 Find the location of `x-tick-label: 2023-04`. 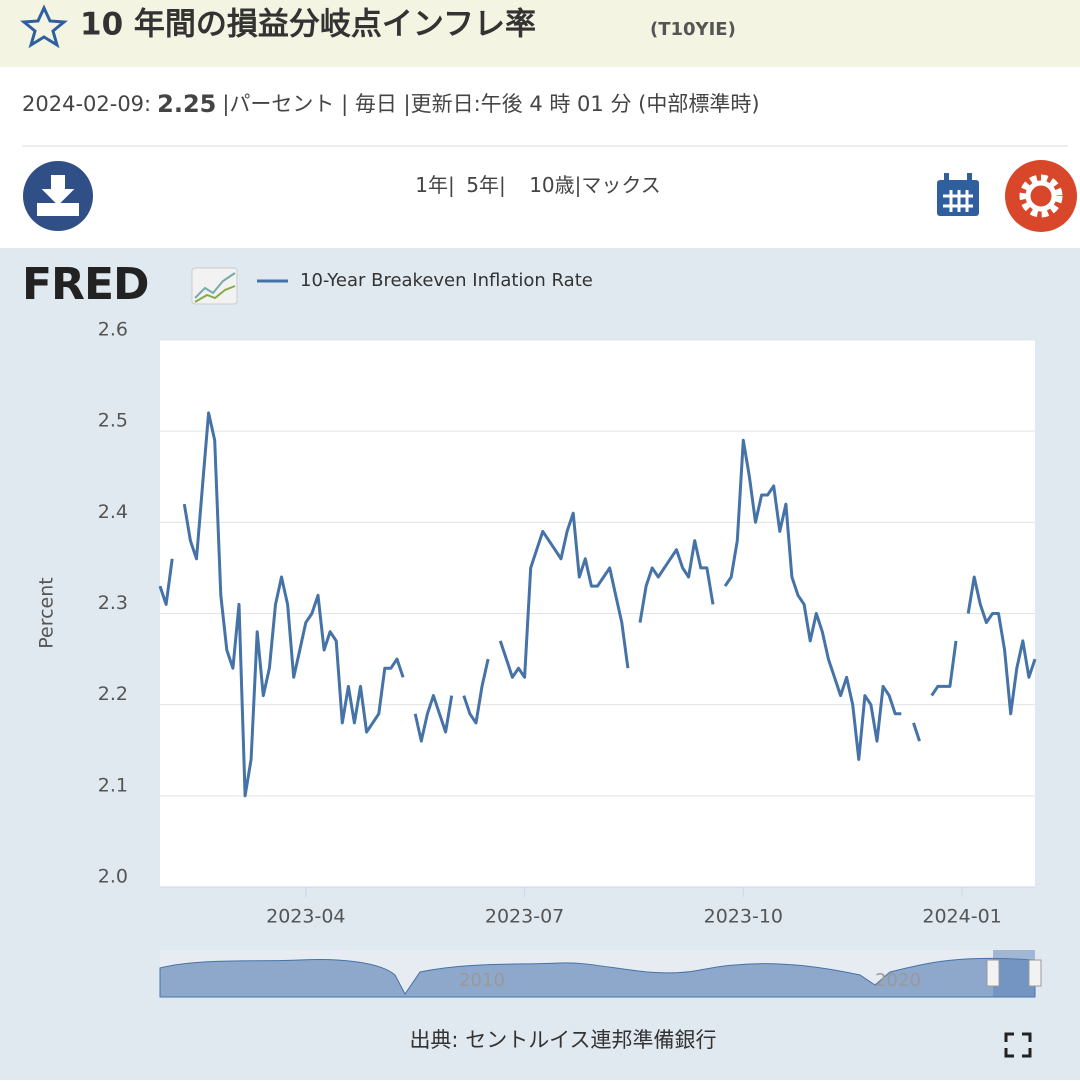

x-tick-label: 2023-04 is located at coordinates (305, 917).